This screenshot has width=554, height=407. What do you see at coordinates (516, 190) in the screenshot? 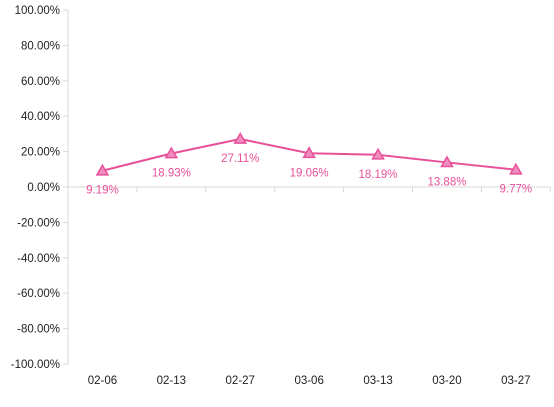
I see `data-label: 9.77%` at bounding box center [516, 190].